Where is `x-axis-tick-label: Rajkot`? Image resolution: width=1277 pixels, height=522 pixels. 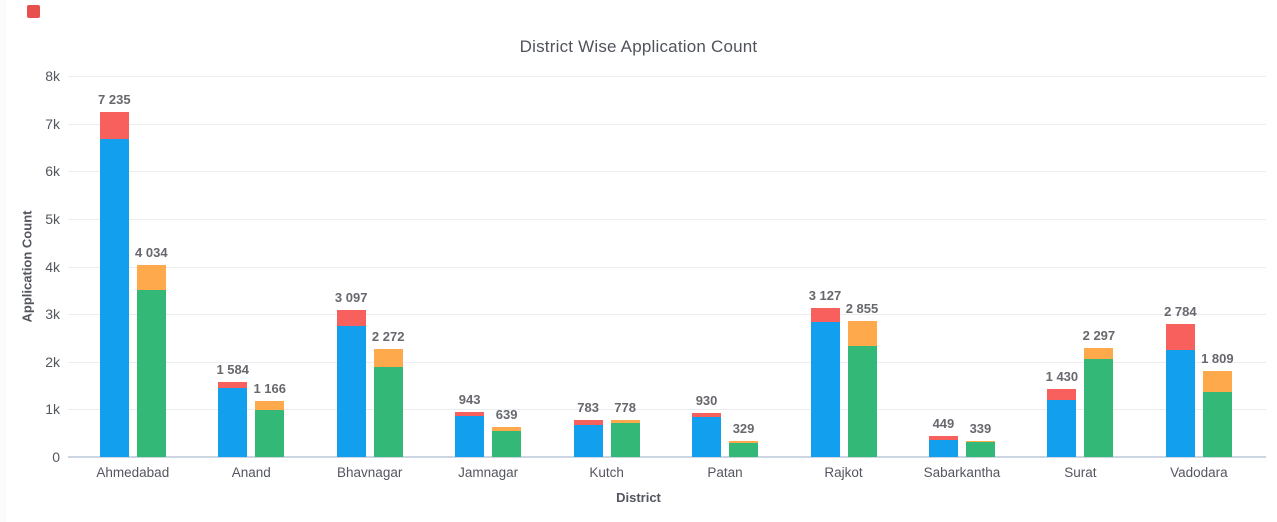
x-axis-tick-label: Rajkot is located at coordinates (843, 472).